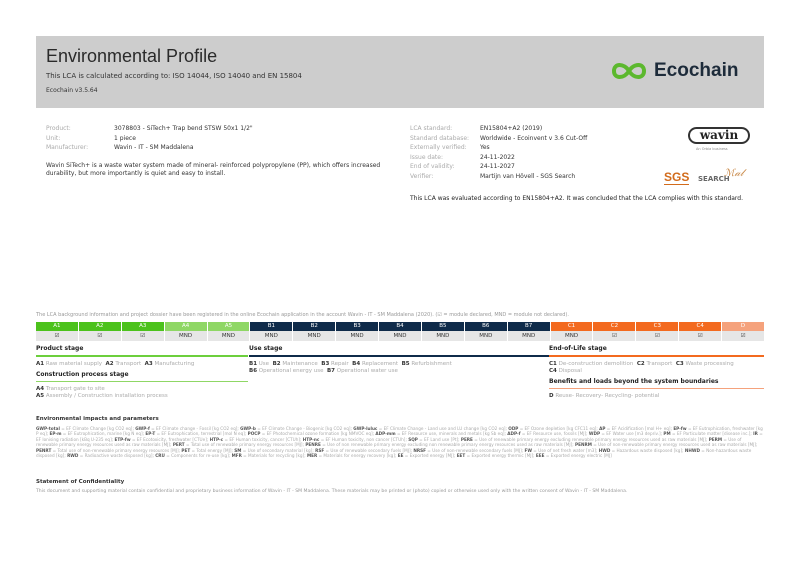 This screenshot has height=566, width=800. I want to click on abbr-description: Use of secondary material [kg], so click(280, 450).